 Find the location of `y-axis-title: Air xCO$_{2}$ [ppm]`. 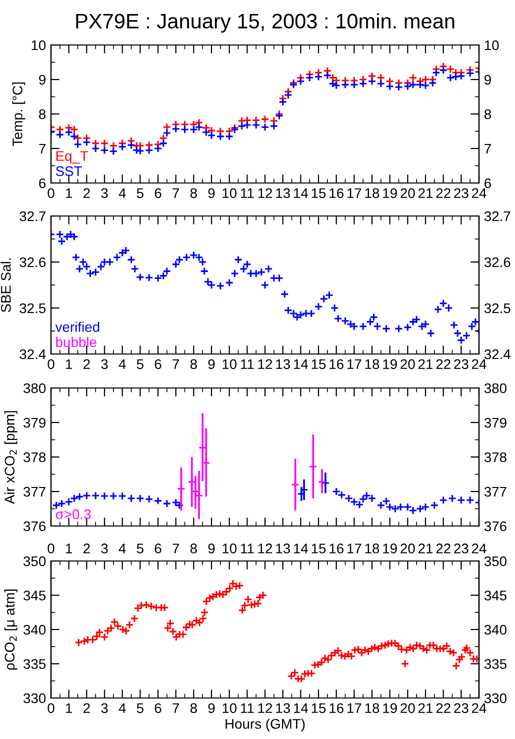

y-axis-title: Air xCO$_{2}$ [ppm] is located at coordinates (11, 457).